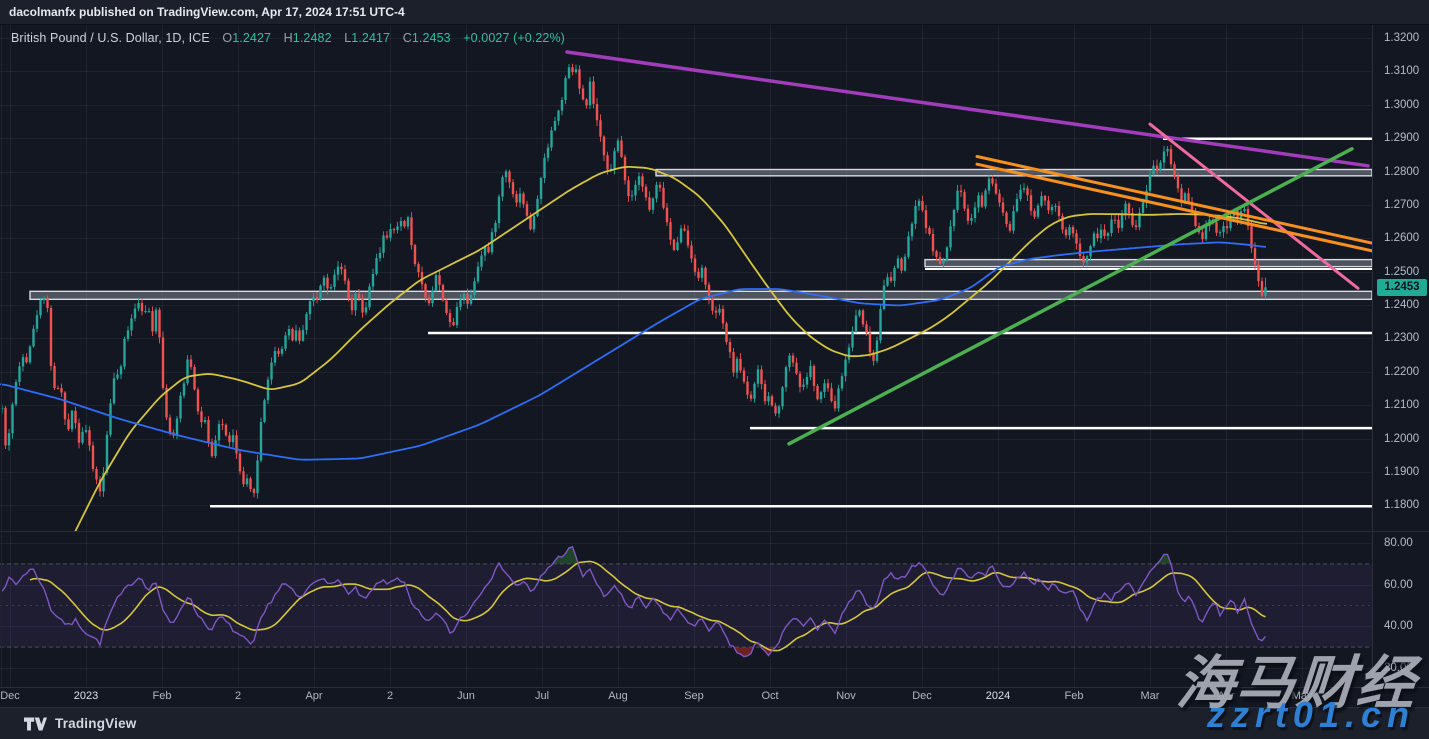  What do you see at coordinates (714, 723) in the screenshot?
I see `bottom-bar: TradingView` at bounding box center [714, 723].